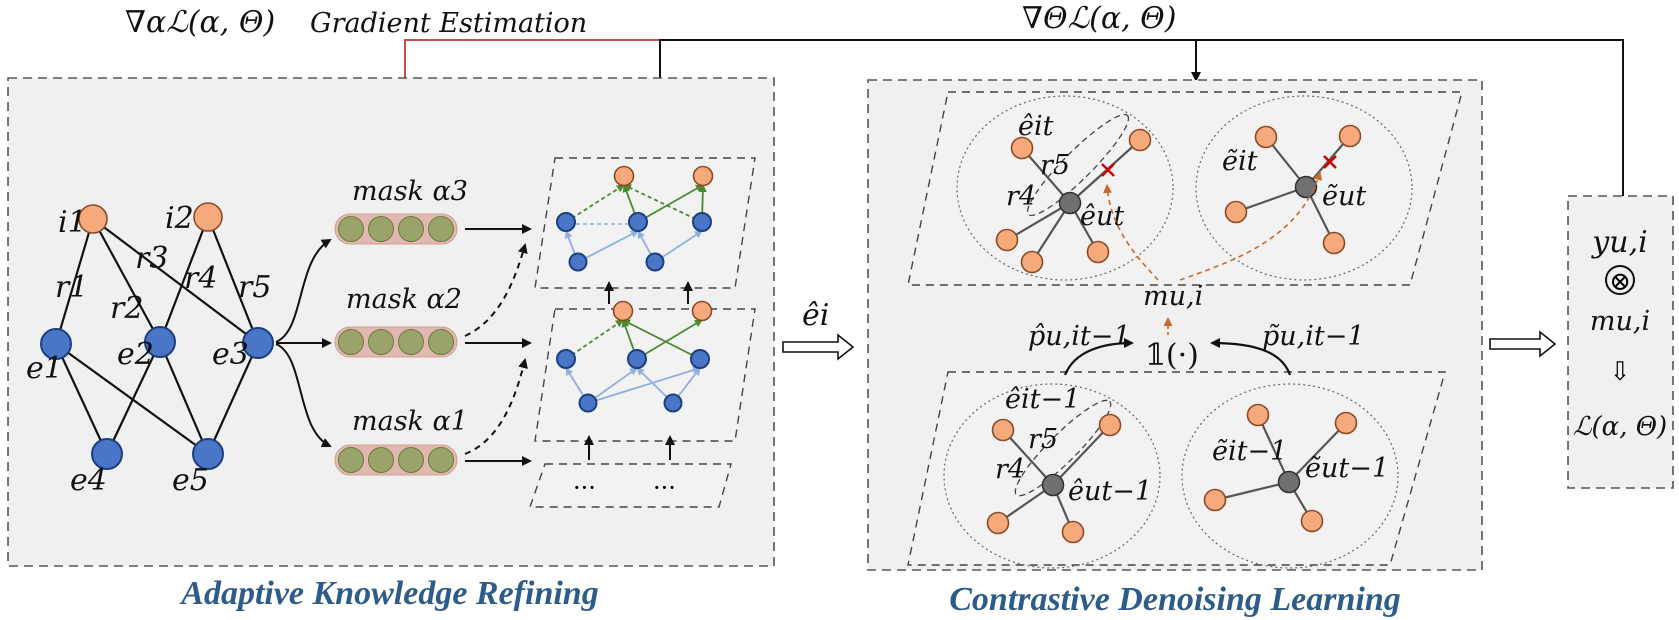 This screenshot has height=620, width=1679. I want to click on label-e4: e4, so click(88, 480).